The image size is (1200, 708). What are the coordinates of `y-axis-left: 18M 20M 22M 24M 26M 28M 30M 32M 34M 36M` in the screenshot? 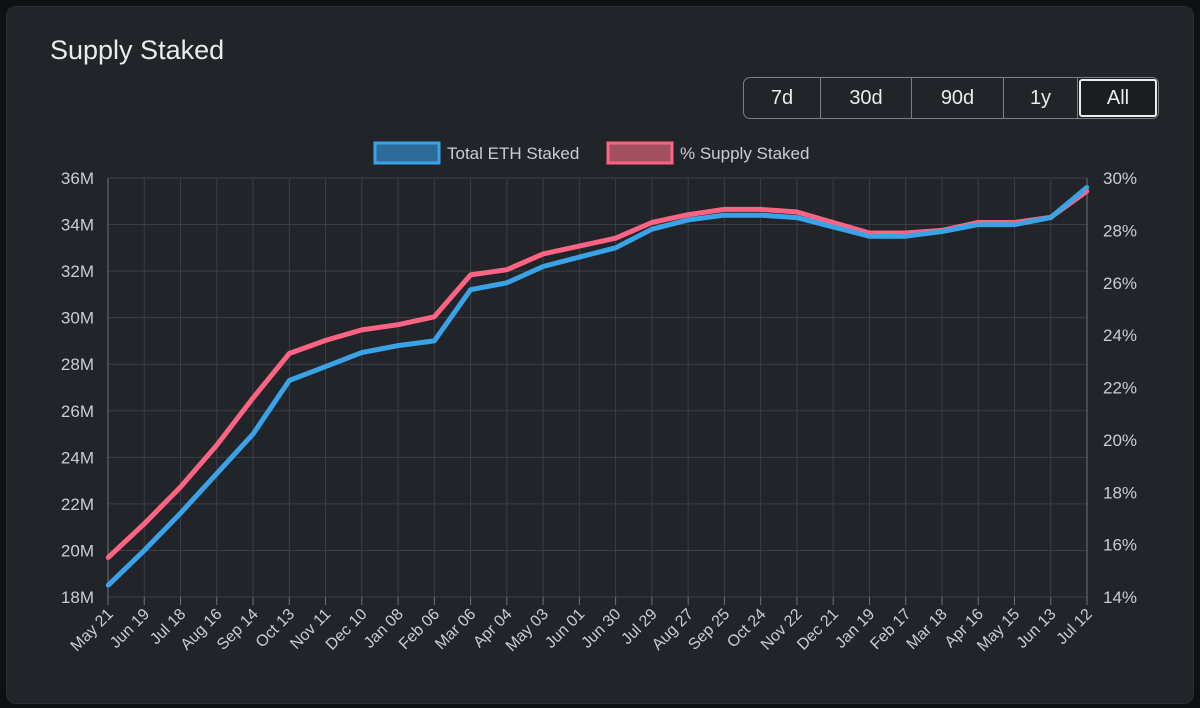 It's located at (77, 388).